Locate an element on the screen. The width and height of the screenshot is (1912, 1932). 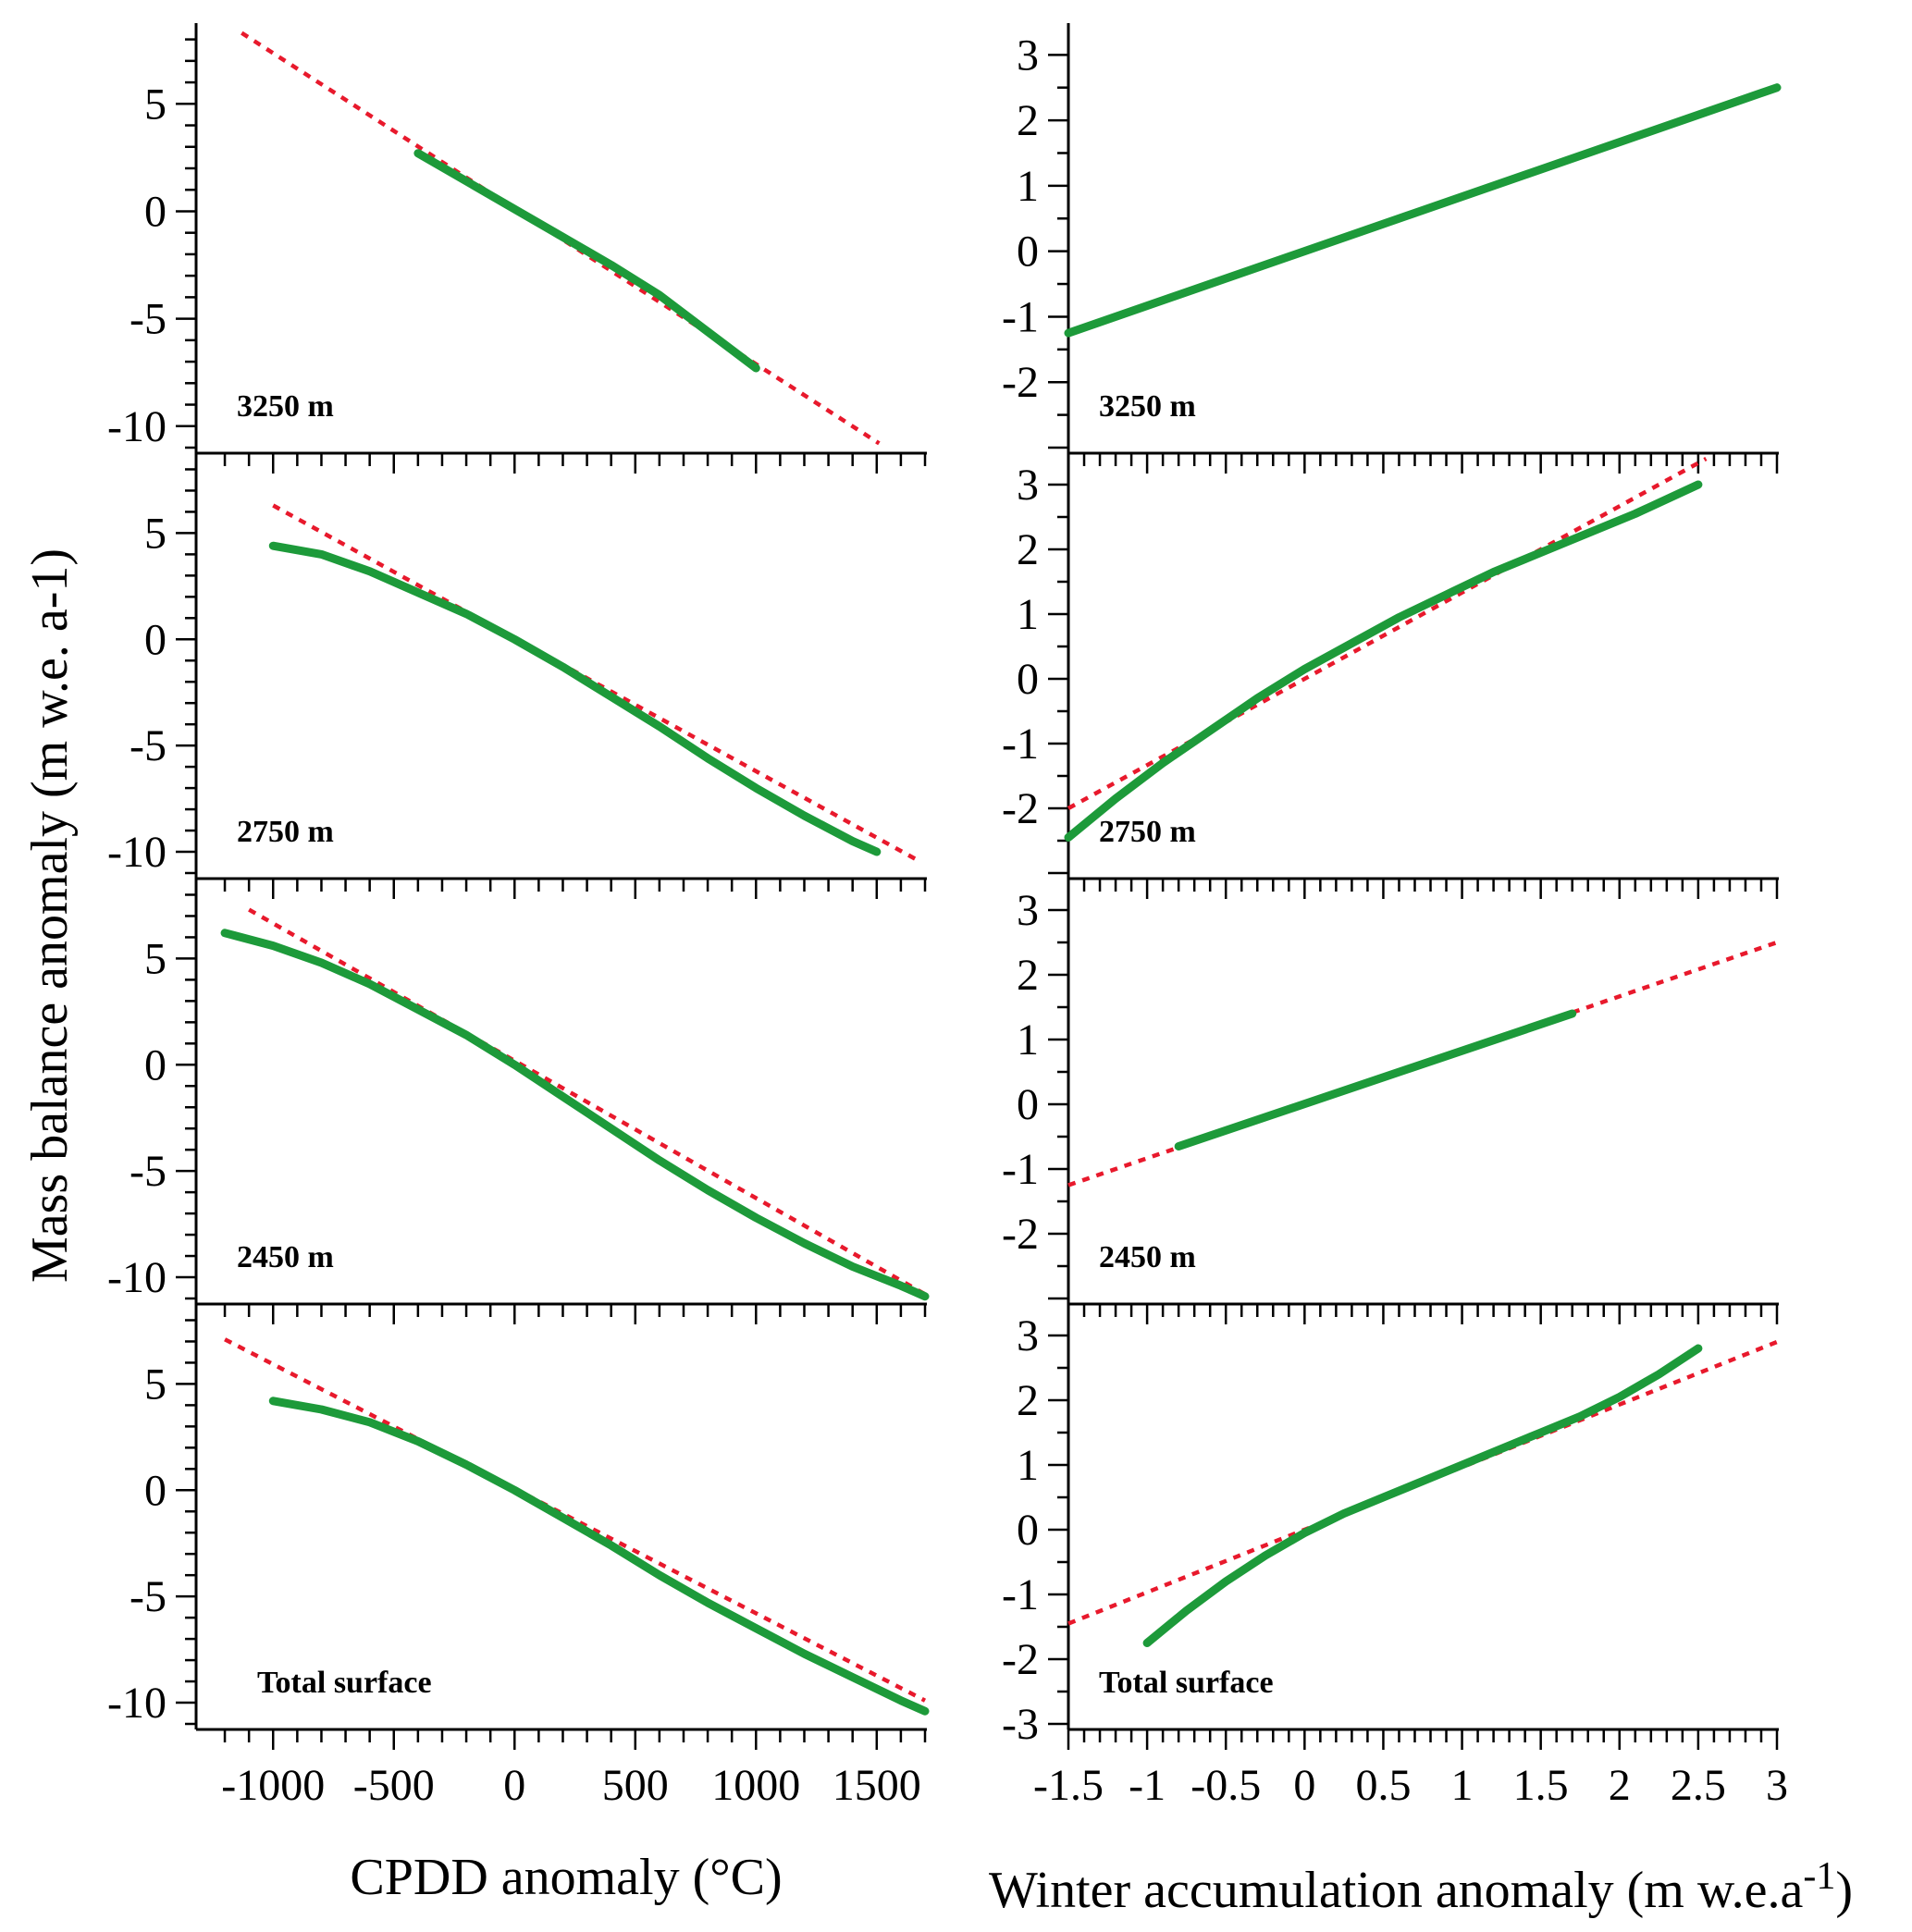
panel-left-2750-m-linear-fit-line is located at coordinates (596, 683).